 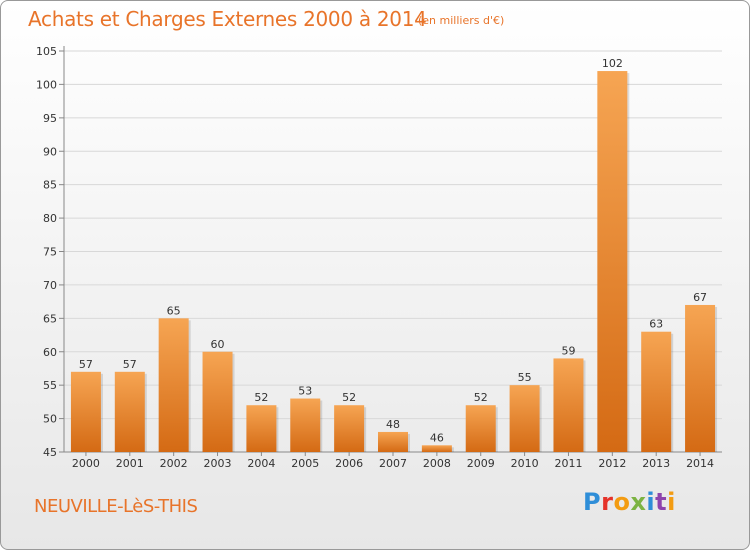 I want to click on logo-letter: t, so click(x=661, y=502).